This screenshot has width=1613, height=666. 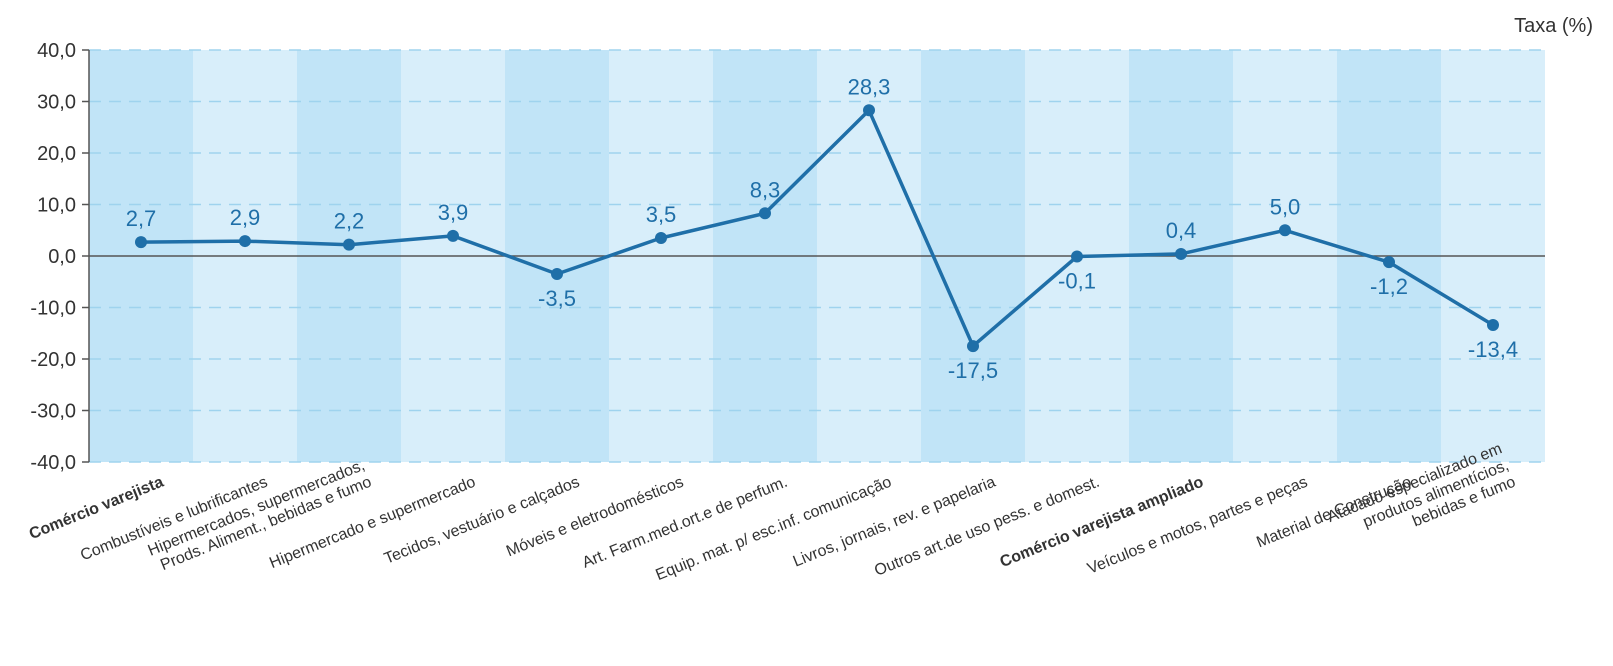 What do you see at coordinates (56, 51) in the screenshot?
I see `y-tick-label: 40,0` at bounding box center [56, 51].